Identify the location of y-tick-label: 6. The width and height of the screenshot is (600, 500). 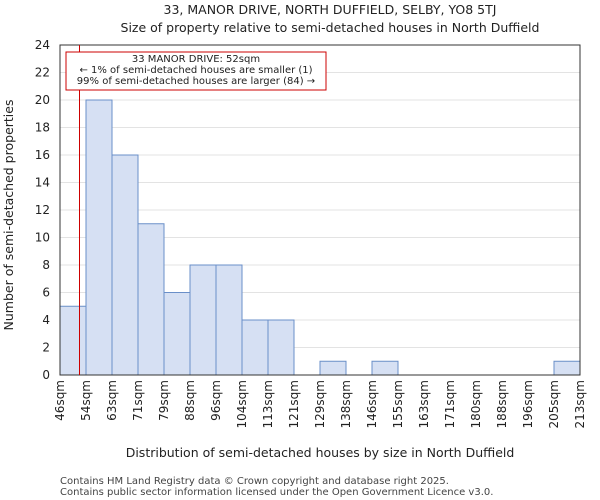
(46, 293).